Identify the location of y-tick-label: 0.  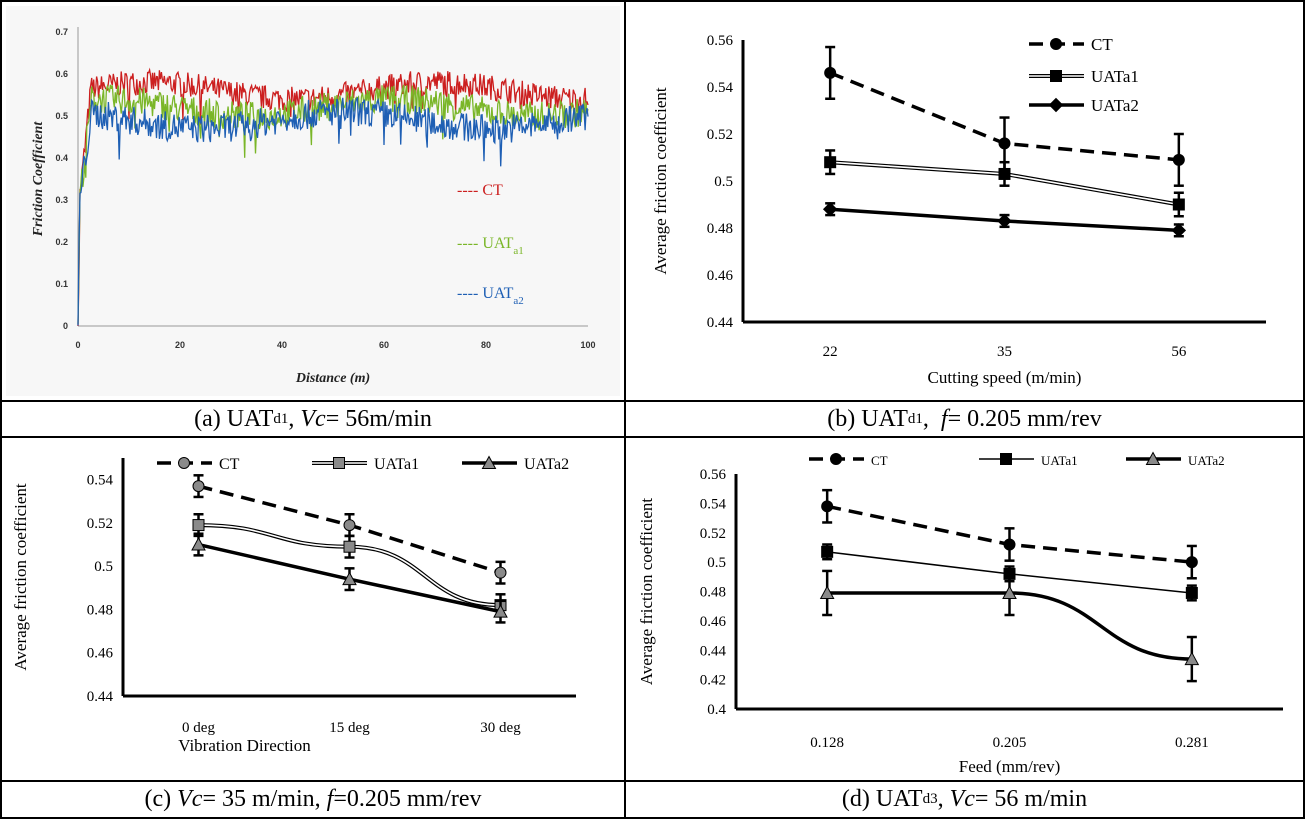
(65, 326).